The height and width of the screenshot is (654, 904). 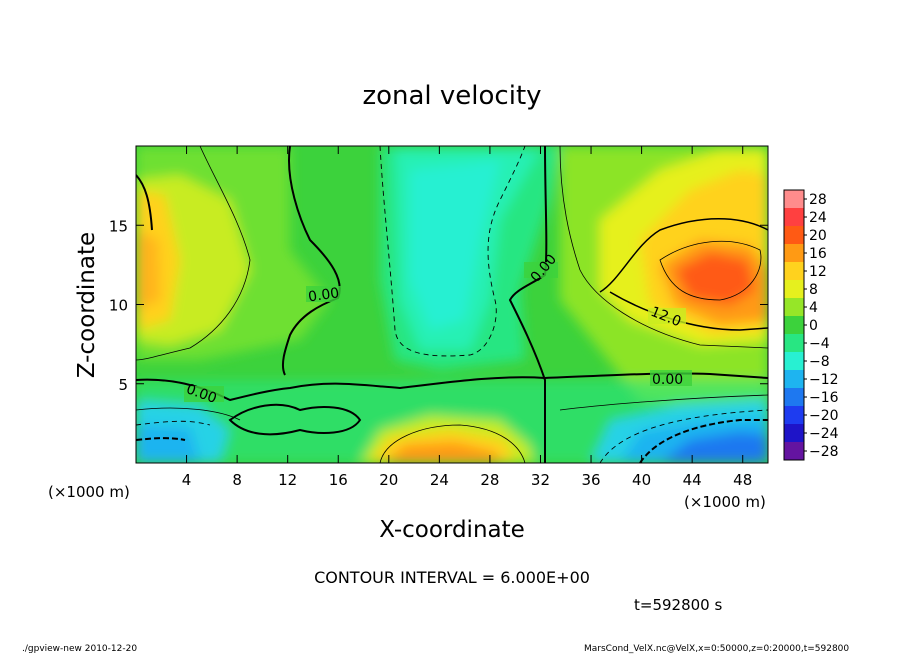 I want to click on y-axis-title: Z-coordinate, so click(x=87, y=305).